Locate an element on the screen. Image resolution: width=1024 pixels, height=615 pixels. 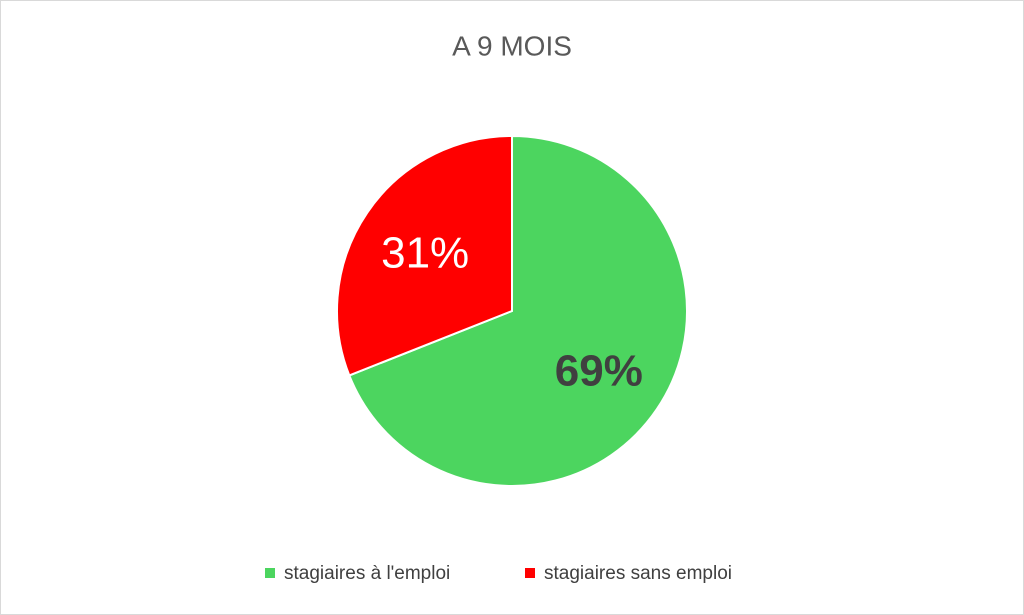
legend-label: stagiaires à l'emploi is located at coordinates (367, 573).